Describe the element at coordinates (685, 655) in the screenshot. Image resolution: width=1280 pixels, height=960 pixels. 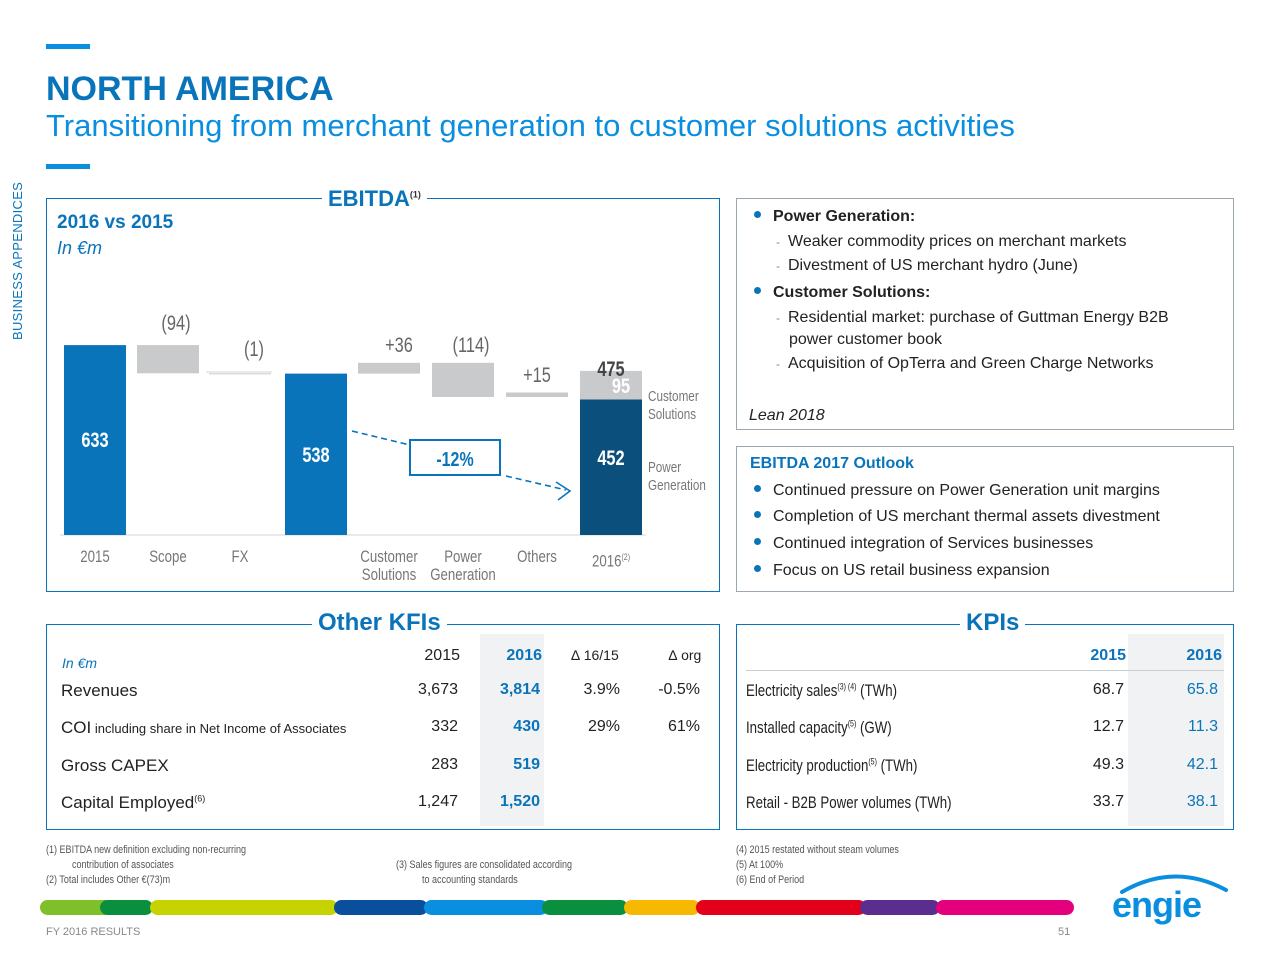
I see `kfis-header-org: ∆ org` at that location.